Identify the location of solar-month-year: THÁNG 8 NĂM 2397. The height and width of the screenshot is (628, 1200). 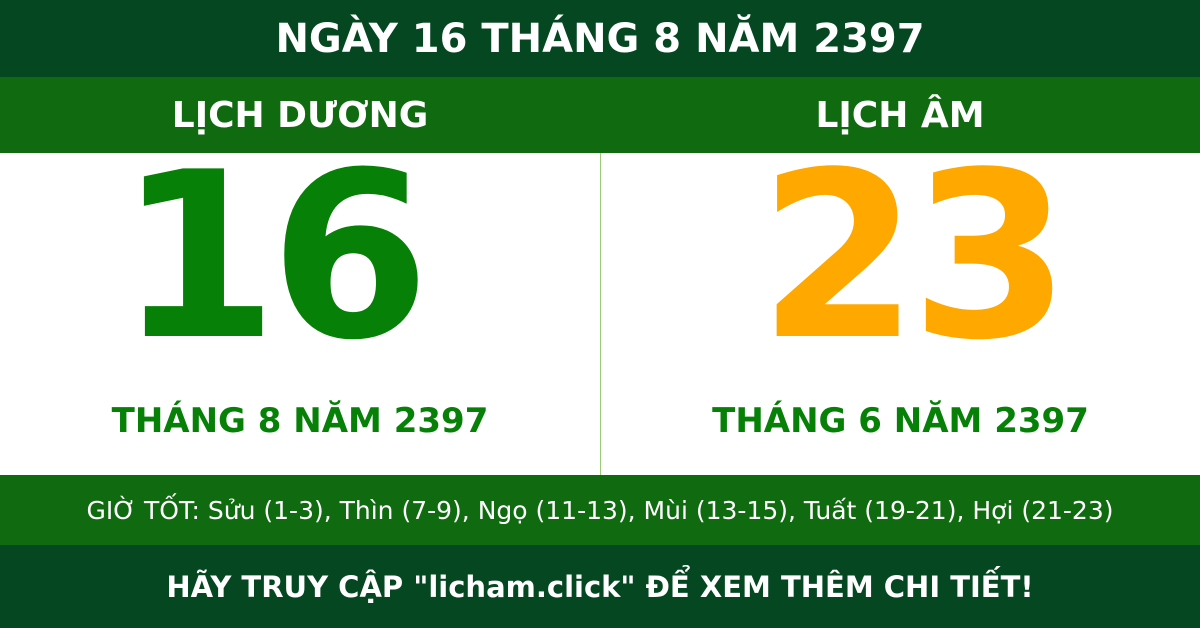
(300, 421).